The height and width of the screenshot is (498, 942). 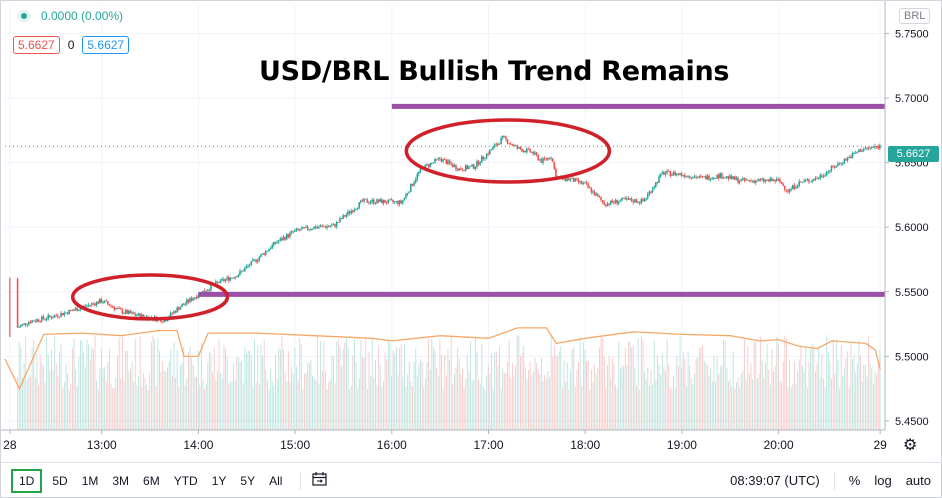 I want to click on ask-price: 5.6627, so click(x=106, y=45).